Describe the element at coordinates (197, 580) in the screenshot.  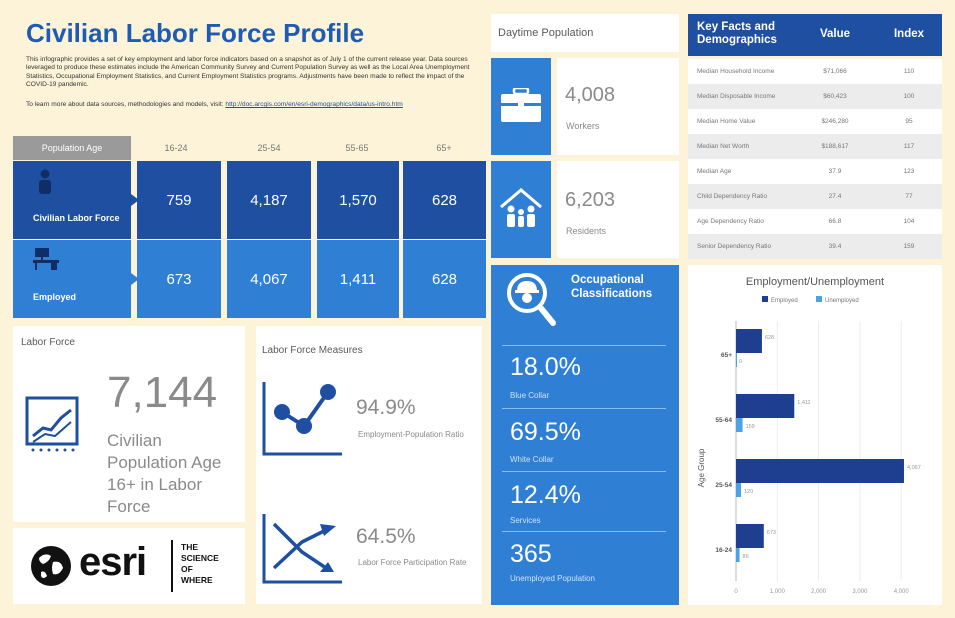
I see `tagline-line: WHERE` at that location.